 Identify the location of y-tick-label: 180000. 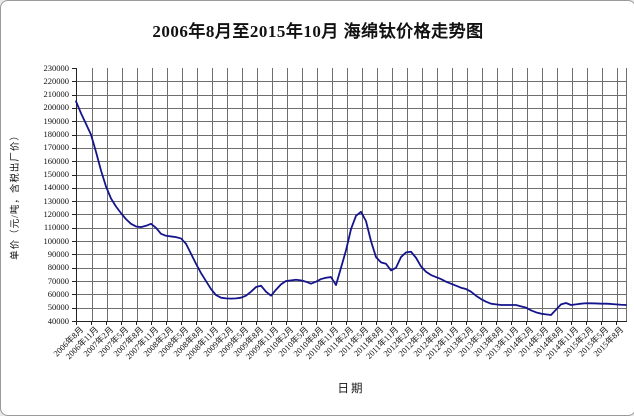
(56, 134).